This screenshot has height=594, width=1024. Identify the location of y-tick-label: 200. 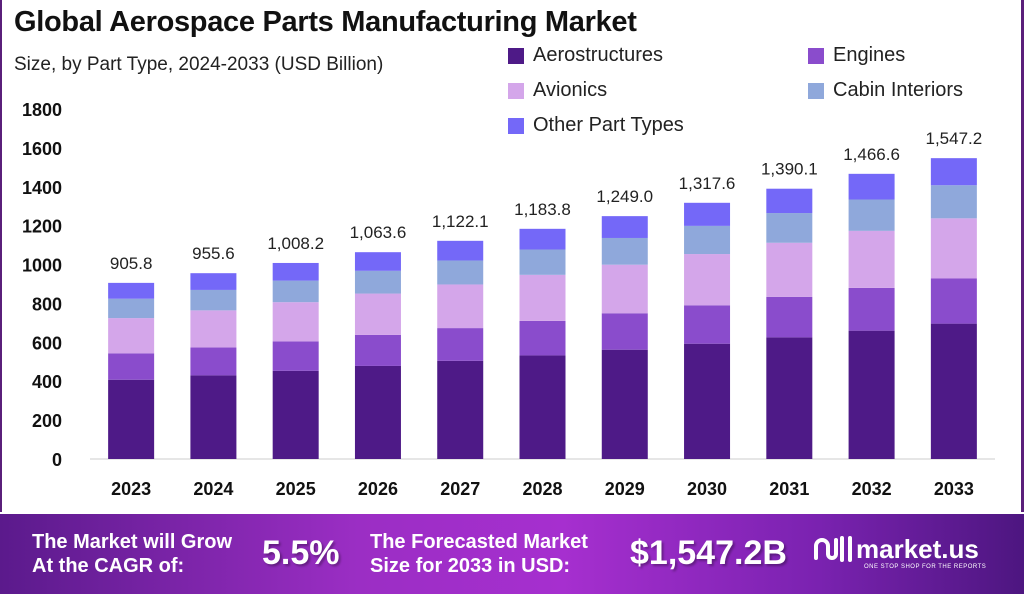
(47, 421).